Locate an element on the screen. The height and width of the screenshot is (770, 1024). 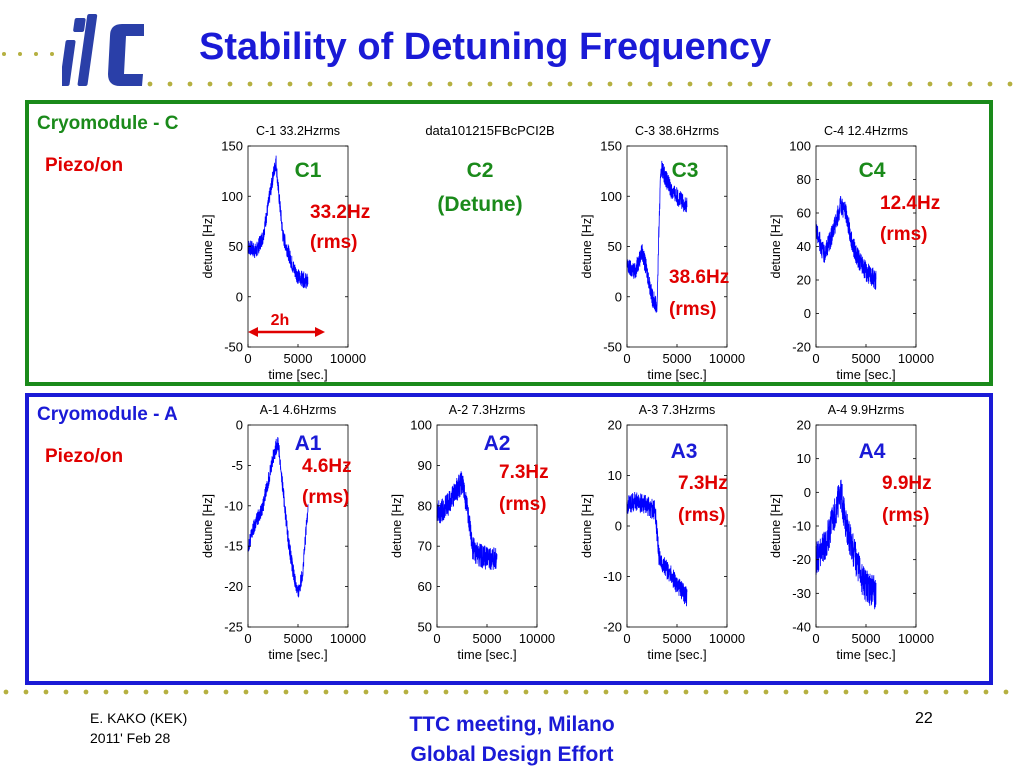
plot-title: A-1 4.6Hzrms is located at coordinates (298, 410).